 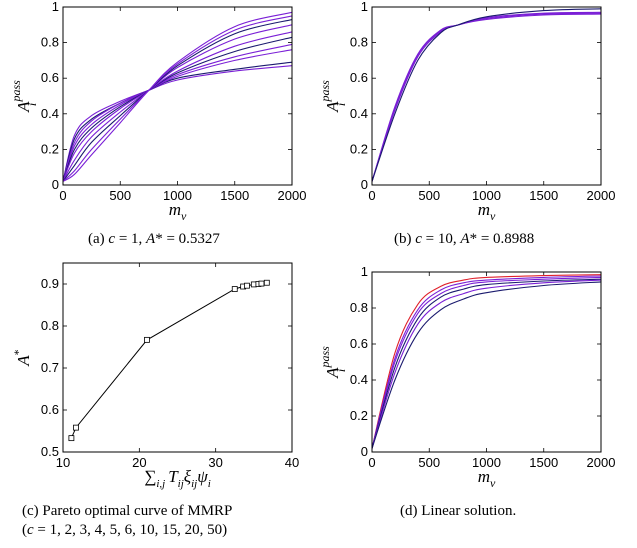 What do you see at coordinates (359, 307) in the screenshot?
I see `ytick-label-d-4: 0.8` at bounding box center [359, 307].